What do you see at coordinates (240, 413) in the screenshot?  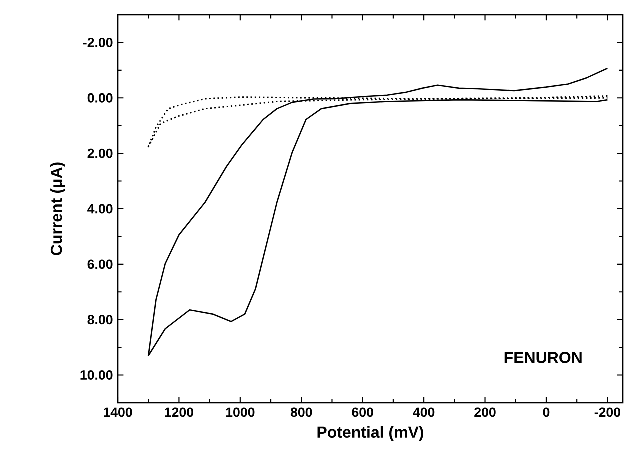 I see `x-tick-label: 1000` at bounding box center [240, 413].